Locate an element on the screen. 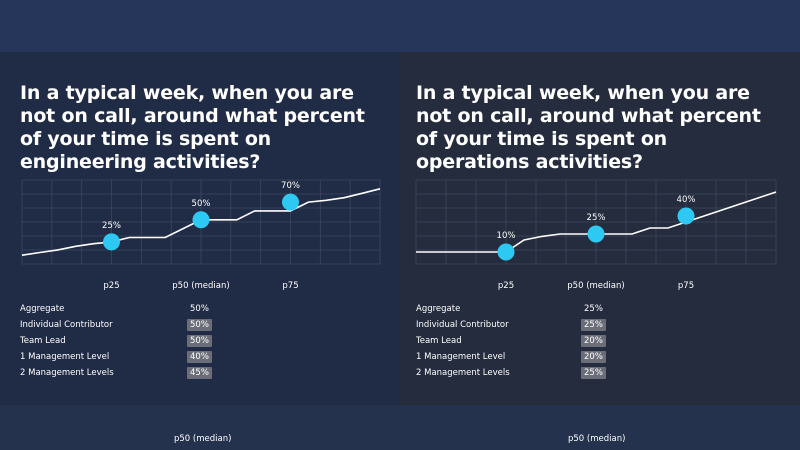  table-row: 2 Management Levels 45% is located at coordinates (200, 375).